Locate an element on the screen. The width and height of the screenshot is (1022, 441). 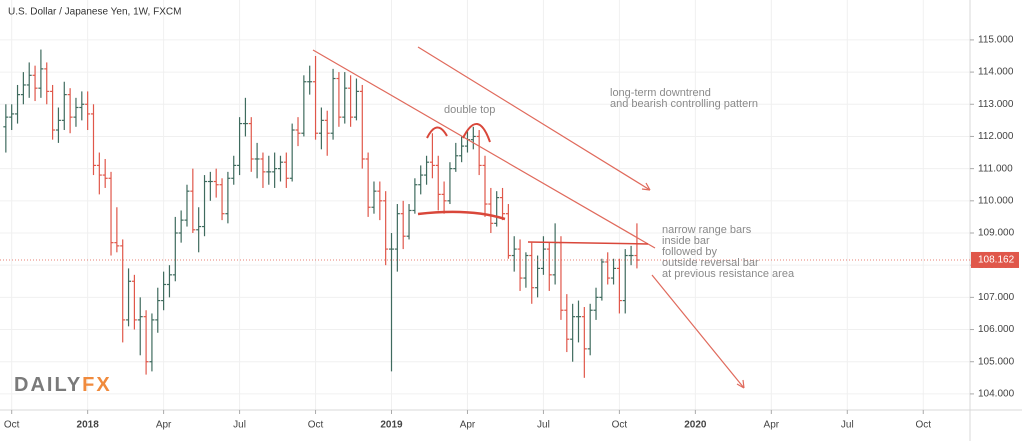
logo: DAILYFX is located at coordinates (63, 385).